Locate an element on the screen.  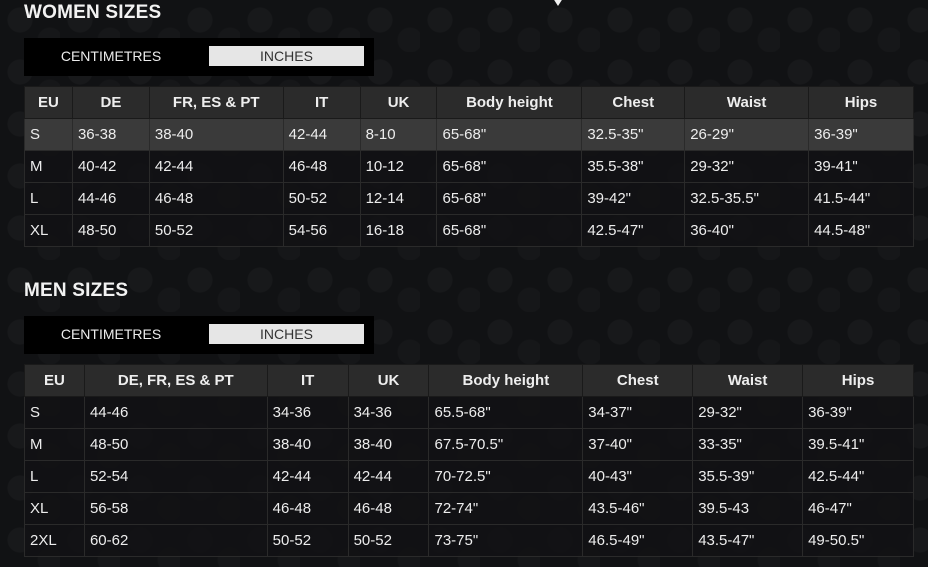
cell: 34-37" is located at coordinates (638, 412).